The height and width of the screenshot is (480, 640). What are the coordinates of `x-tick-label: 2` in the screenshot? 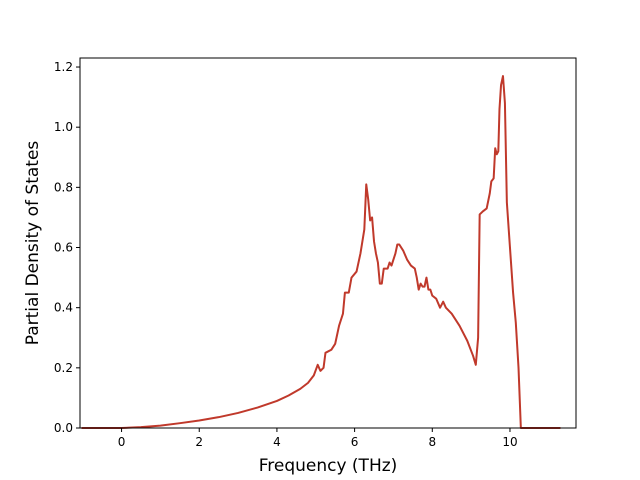 It's located at (199, 442).